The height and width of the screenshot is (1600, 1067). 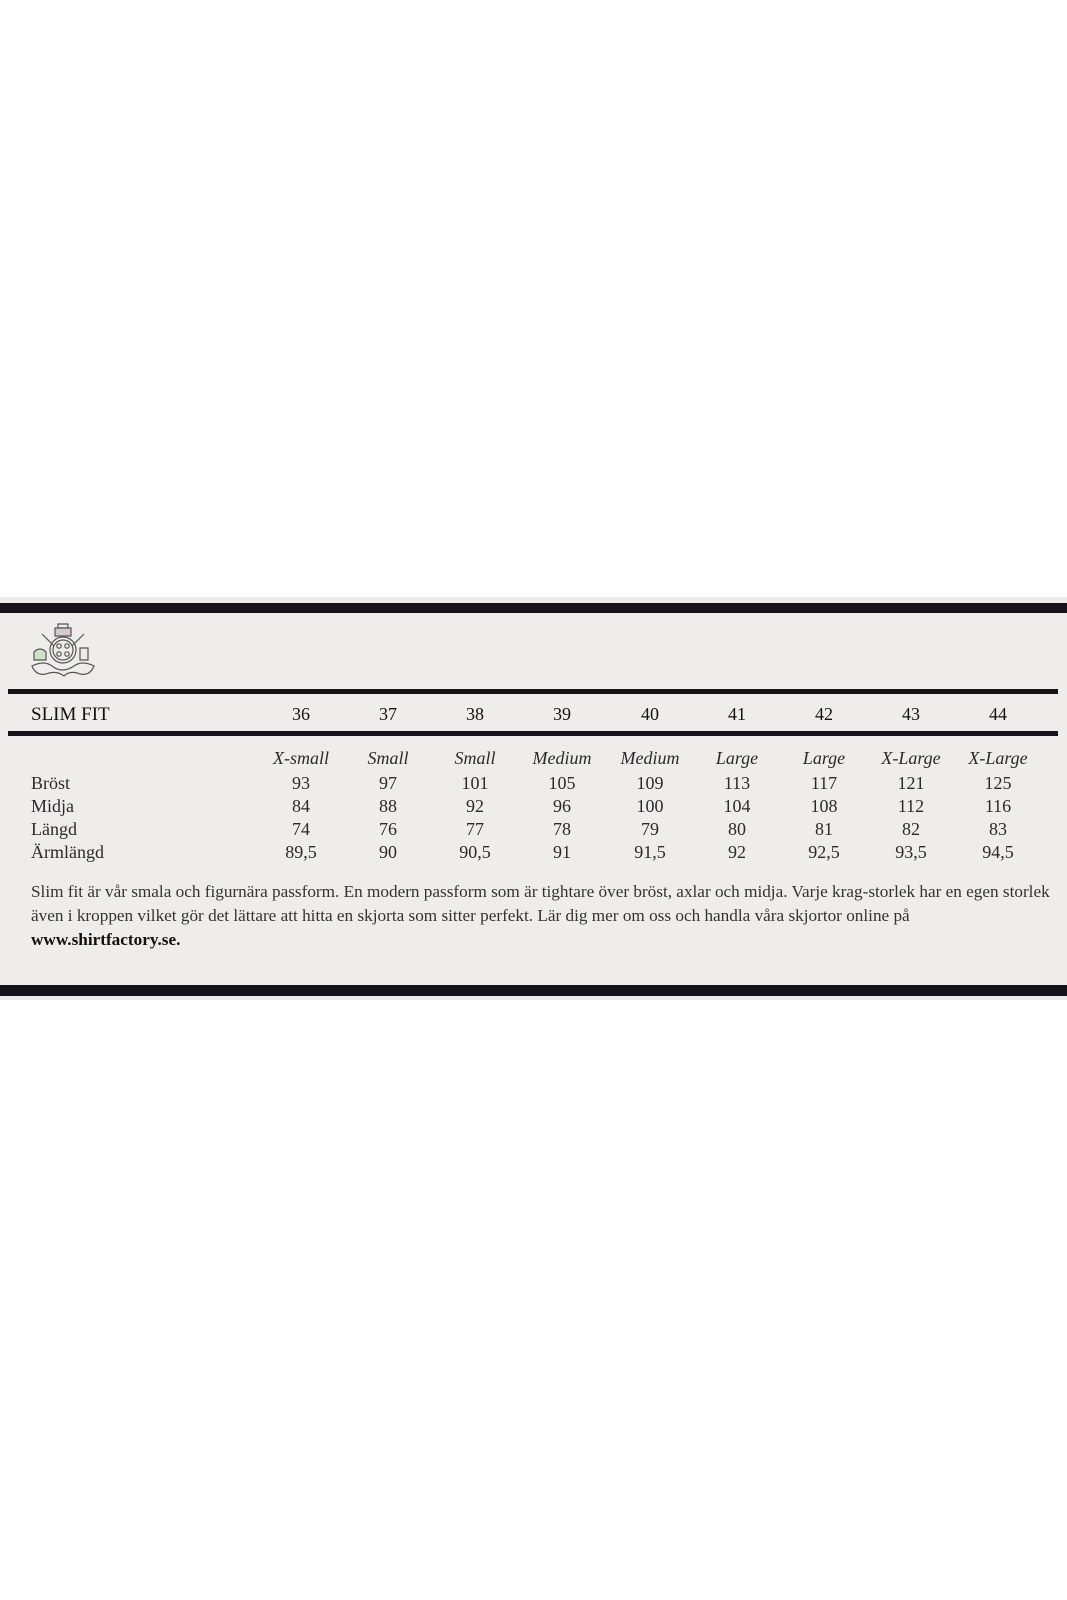 I want to click on table-cell: 78, so click(x=562, y=829).